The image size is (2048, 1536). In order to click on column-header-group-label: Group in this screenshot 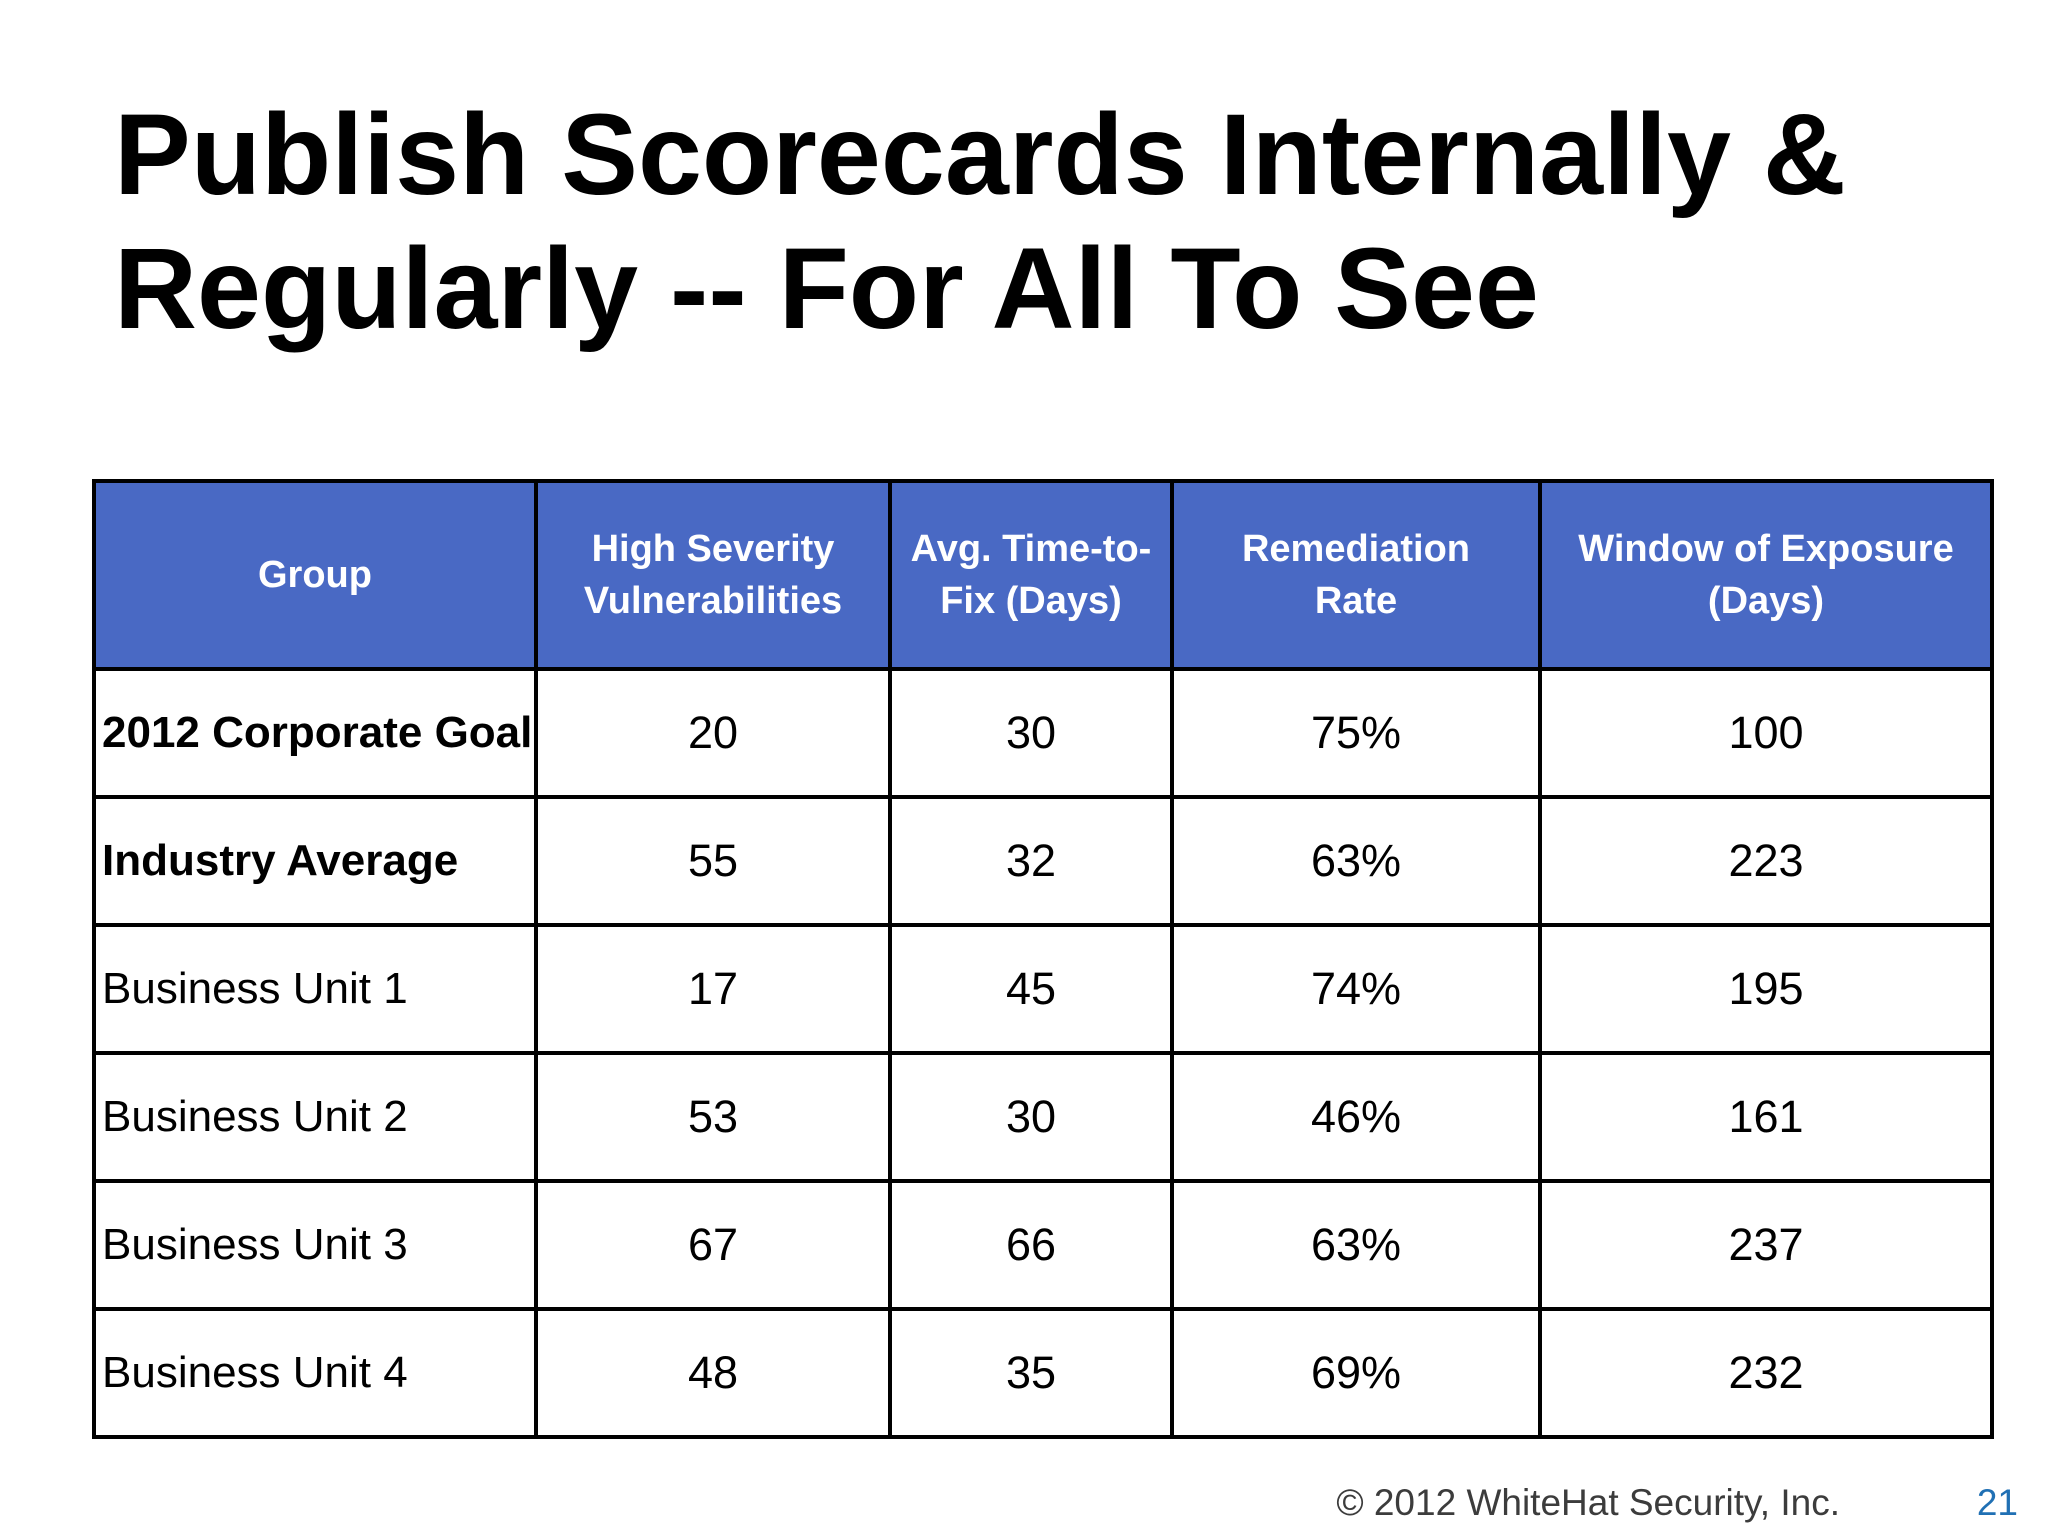, I will do `click(315, 575)`.